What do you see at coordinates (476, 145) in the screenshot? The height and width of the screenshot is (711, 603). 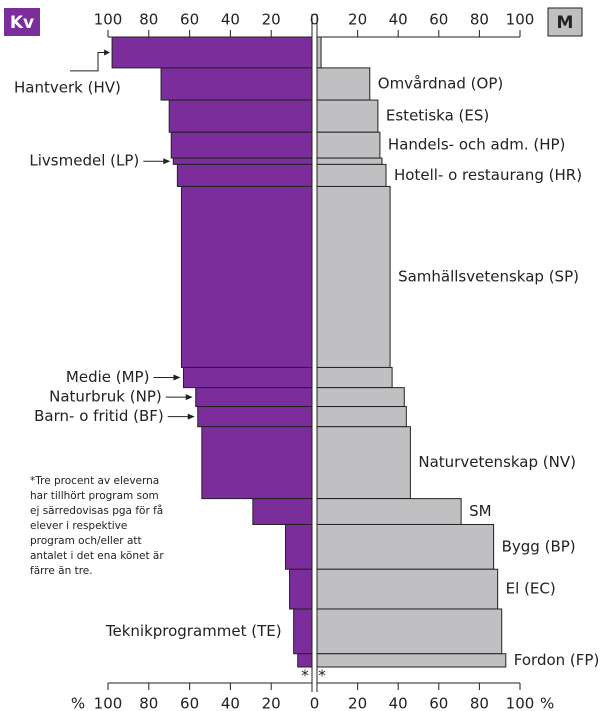 I see `row-label: Handels- och adm. (HP)` at bounding box center [476, 145].